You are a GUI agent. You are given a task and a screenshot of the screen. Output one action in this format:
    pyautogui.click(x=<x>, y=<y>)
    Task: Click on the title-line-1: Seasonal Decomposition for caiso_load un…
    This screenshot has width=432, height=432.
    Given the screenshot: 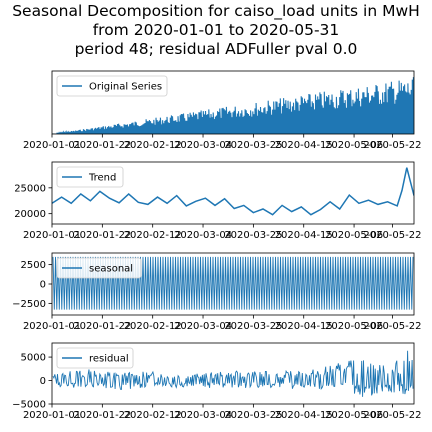 What is the action you would take?
    pyautogui.click(x=216, y=11)
    